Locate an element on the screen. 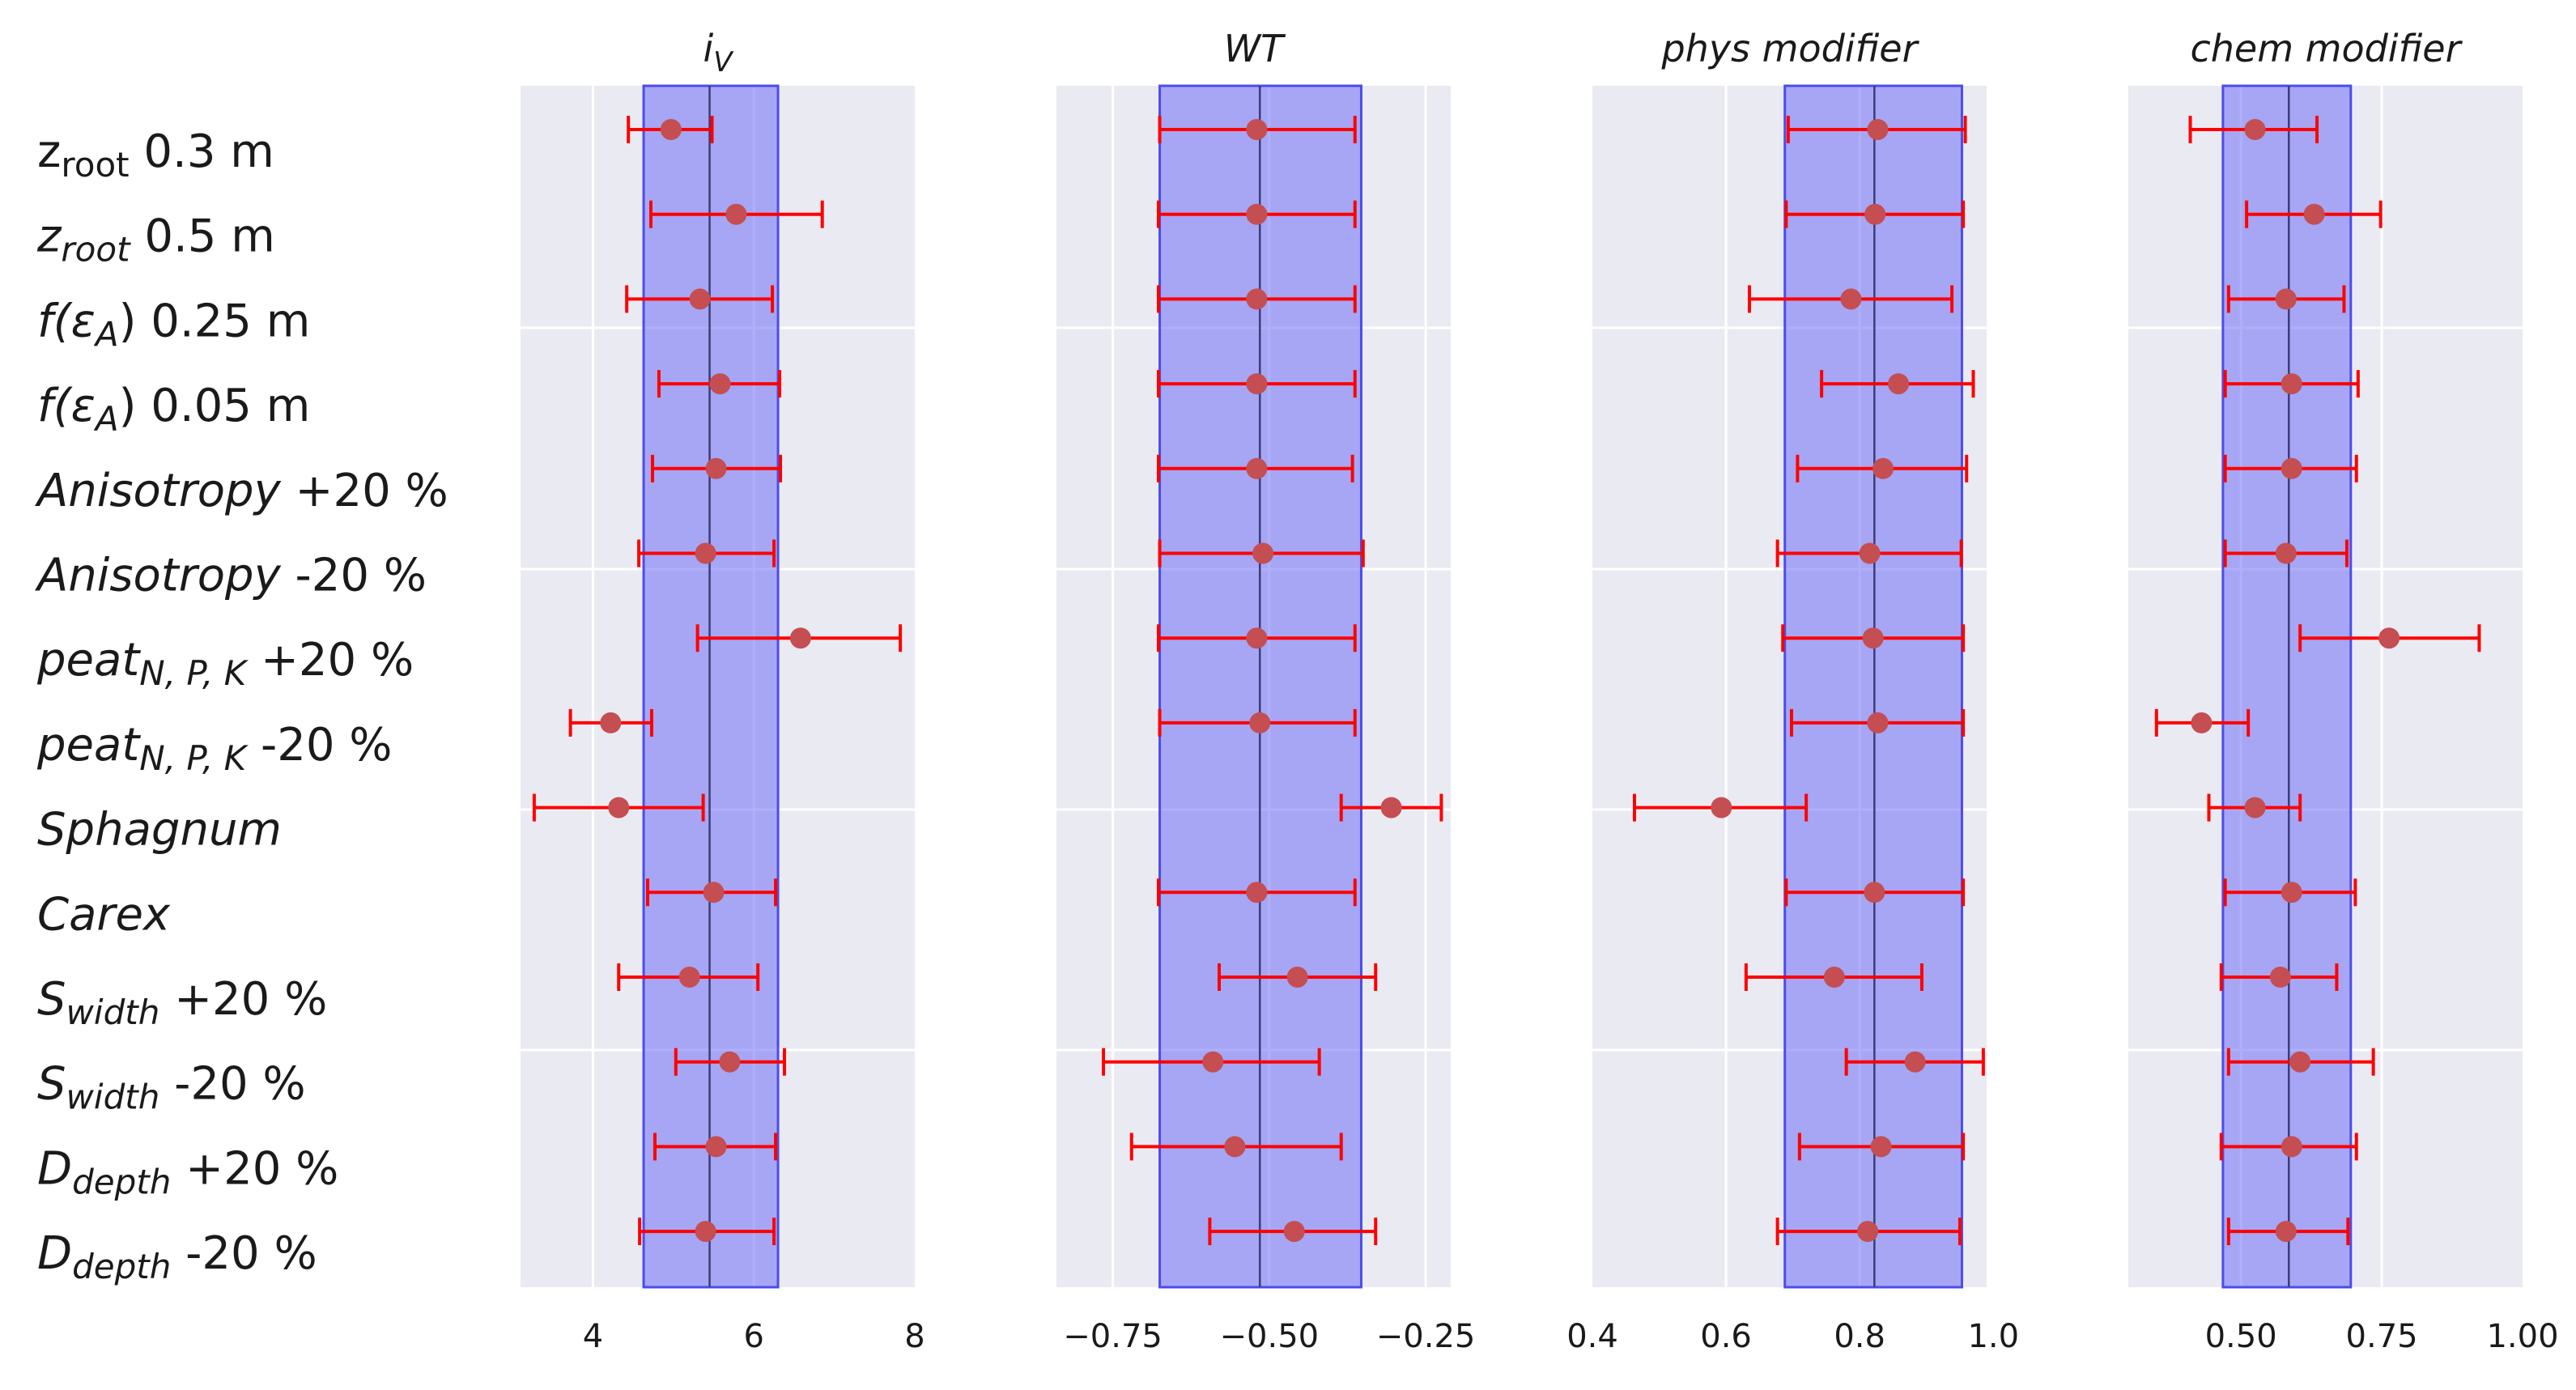 This screenshot has width=2576, height=1390. row-label: zroot 0.5 m is located at coordinates (155, 240).